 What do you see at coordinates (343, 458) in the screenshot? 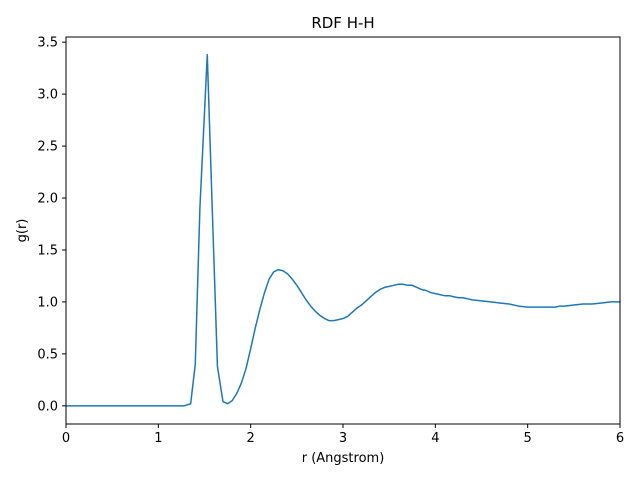
I see `x-axis-label: r (Angstrom)` at bounding box center [343, 458].